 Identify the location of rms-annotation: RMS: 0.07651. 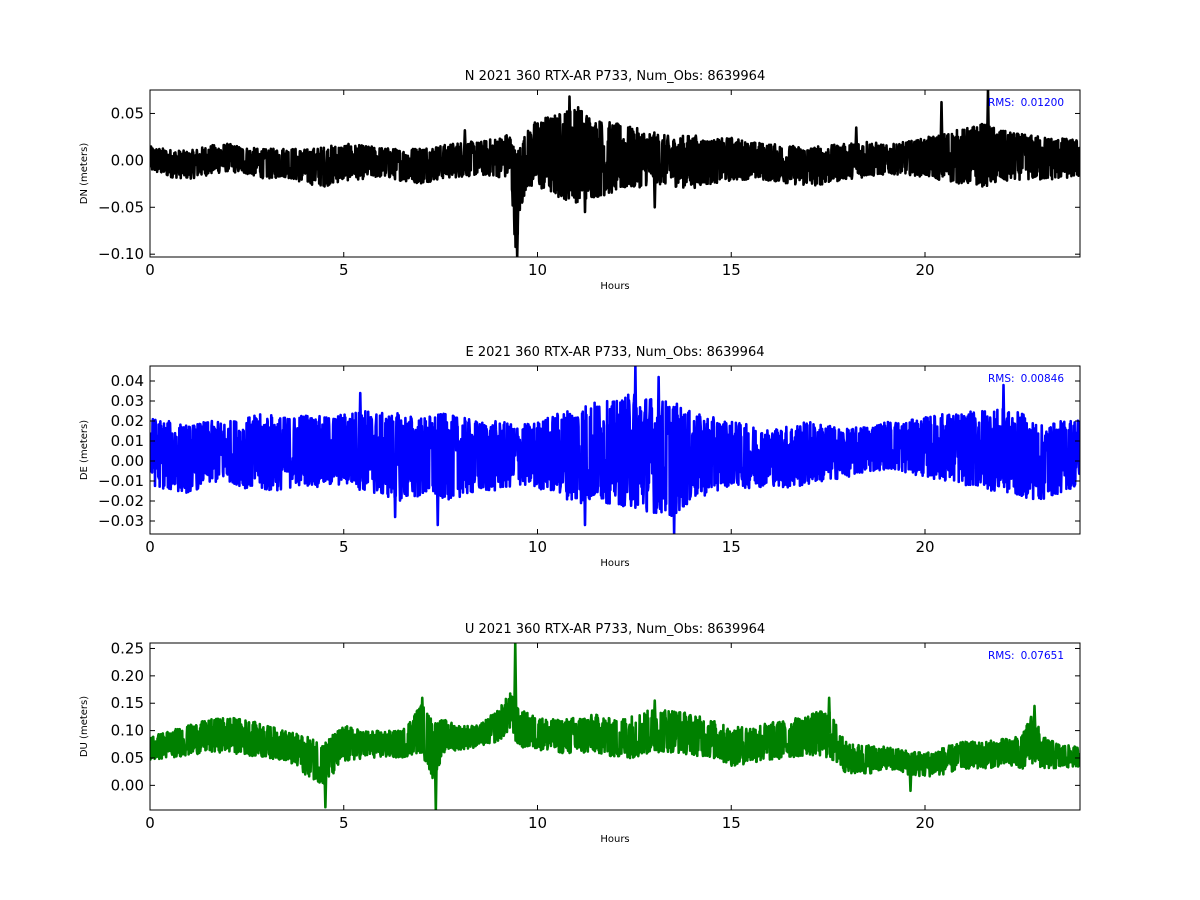
(1026, 656).